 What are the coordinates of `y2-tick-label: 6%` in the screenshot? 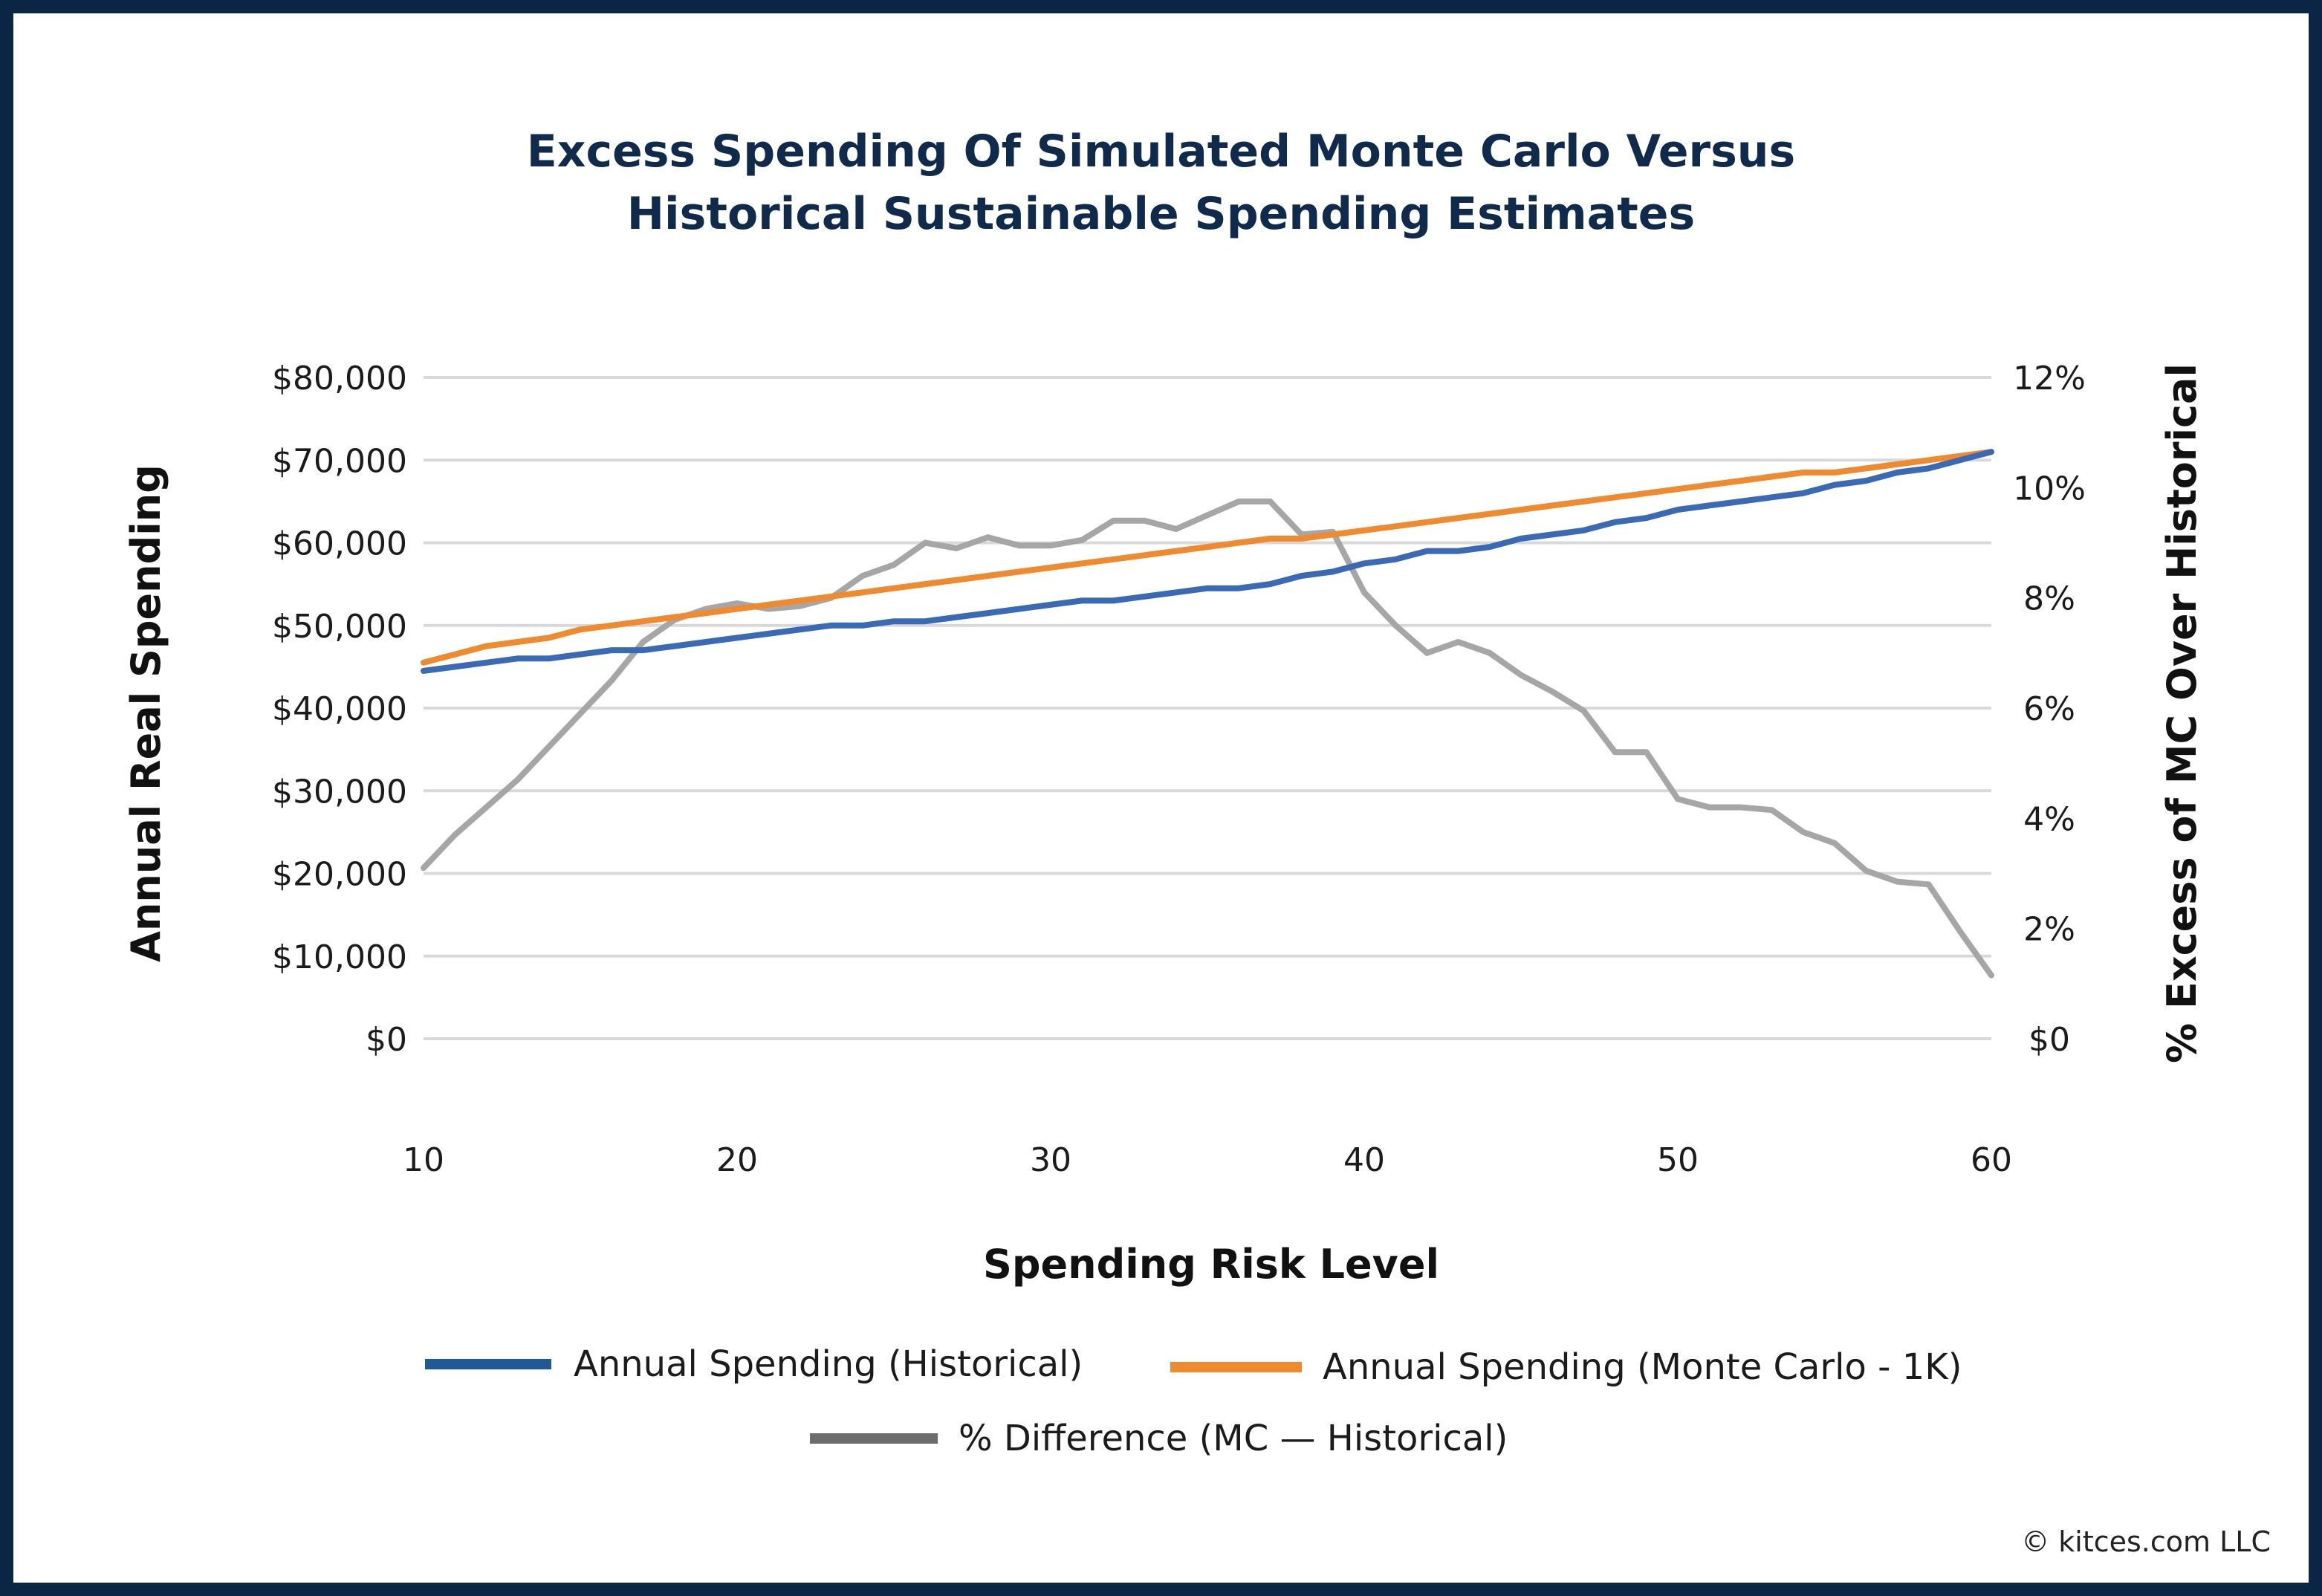 It's located at (2049, 709).